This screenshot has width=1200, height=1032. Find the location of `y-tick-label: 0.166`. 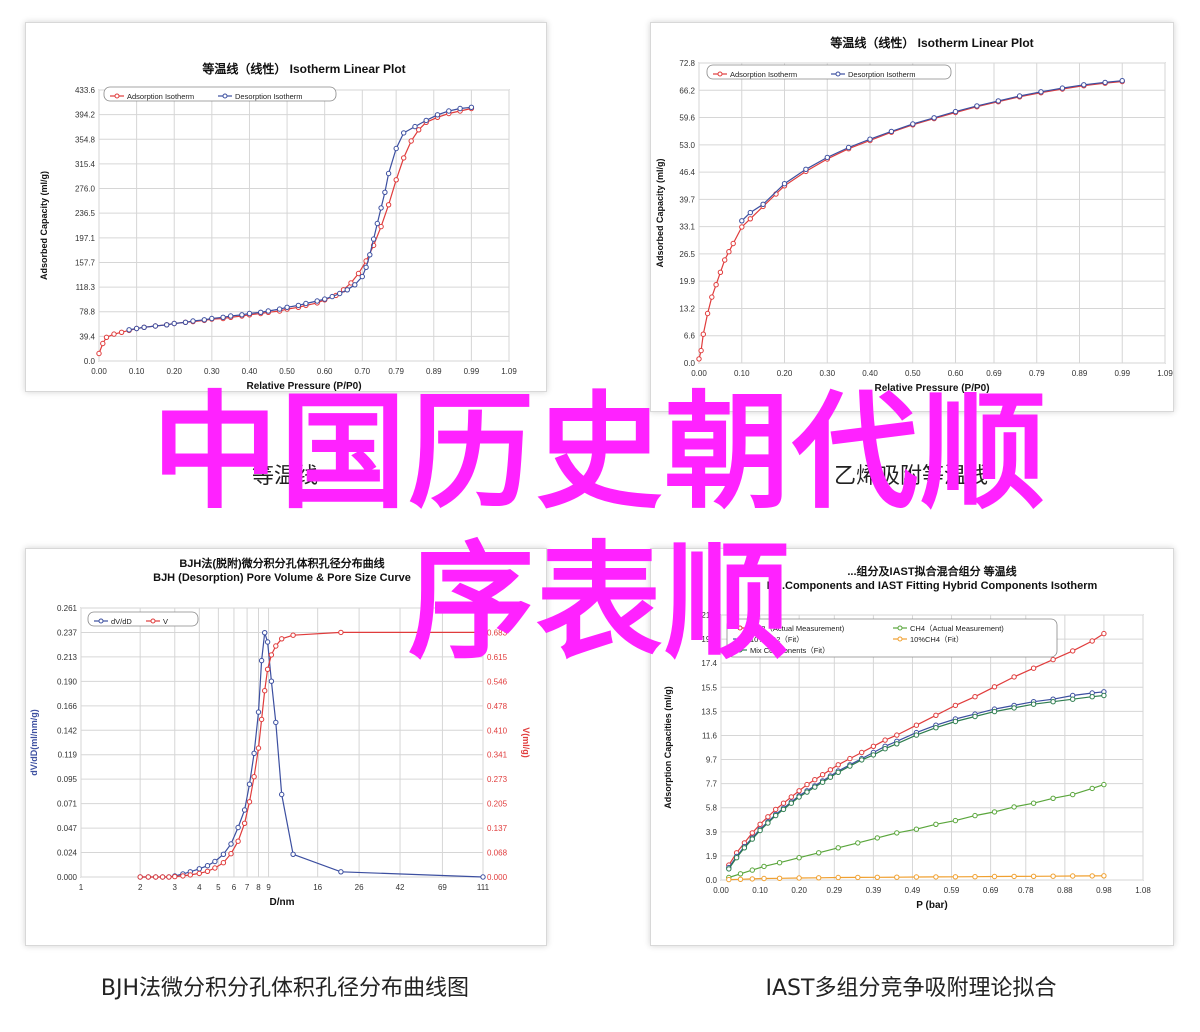

y-tick-label: 0.166 is located at coordinates (67, 706).